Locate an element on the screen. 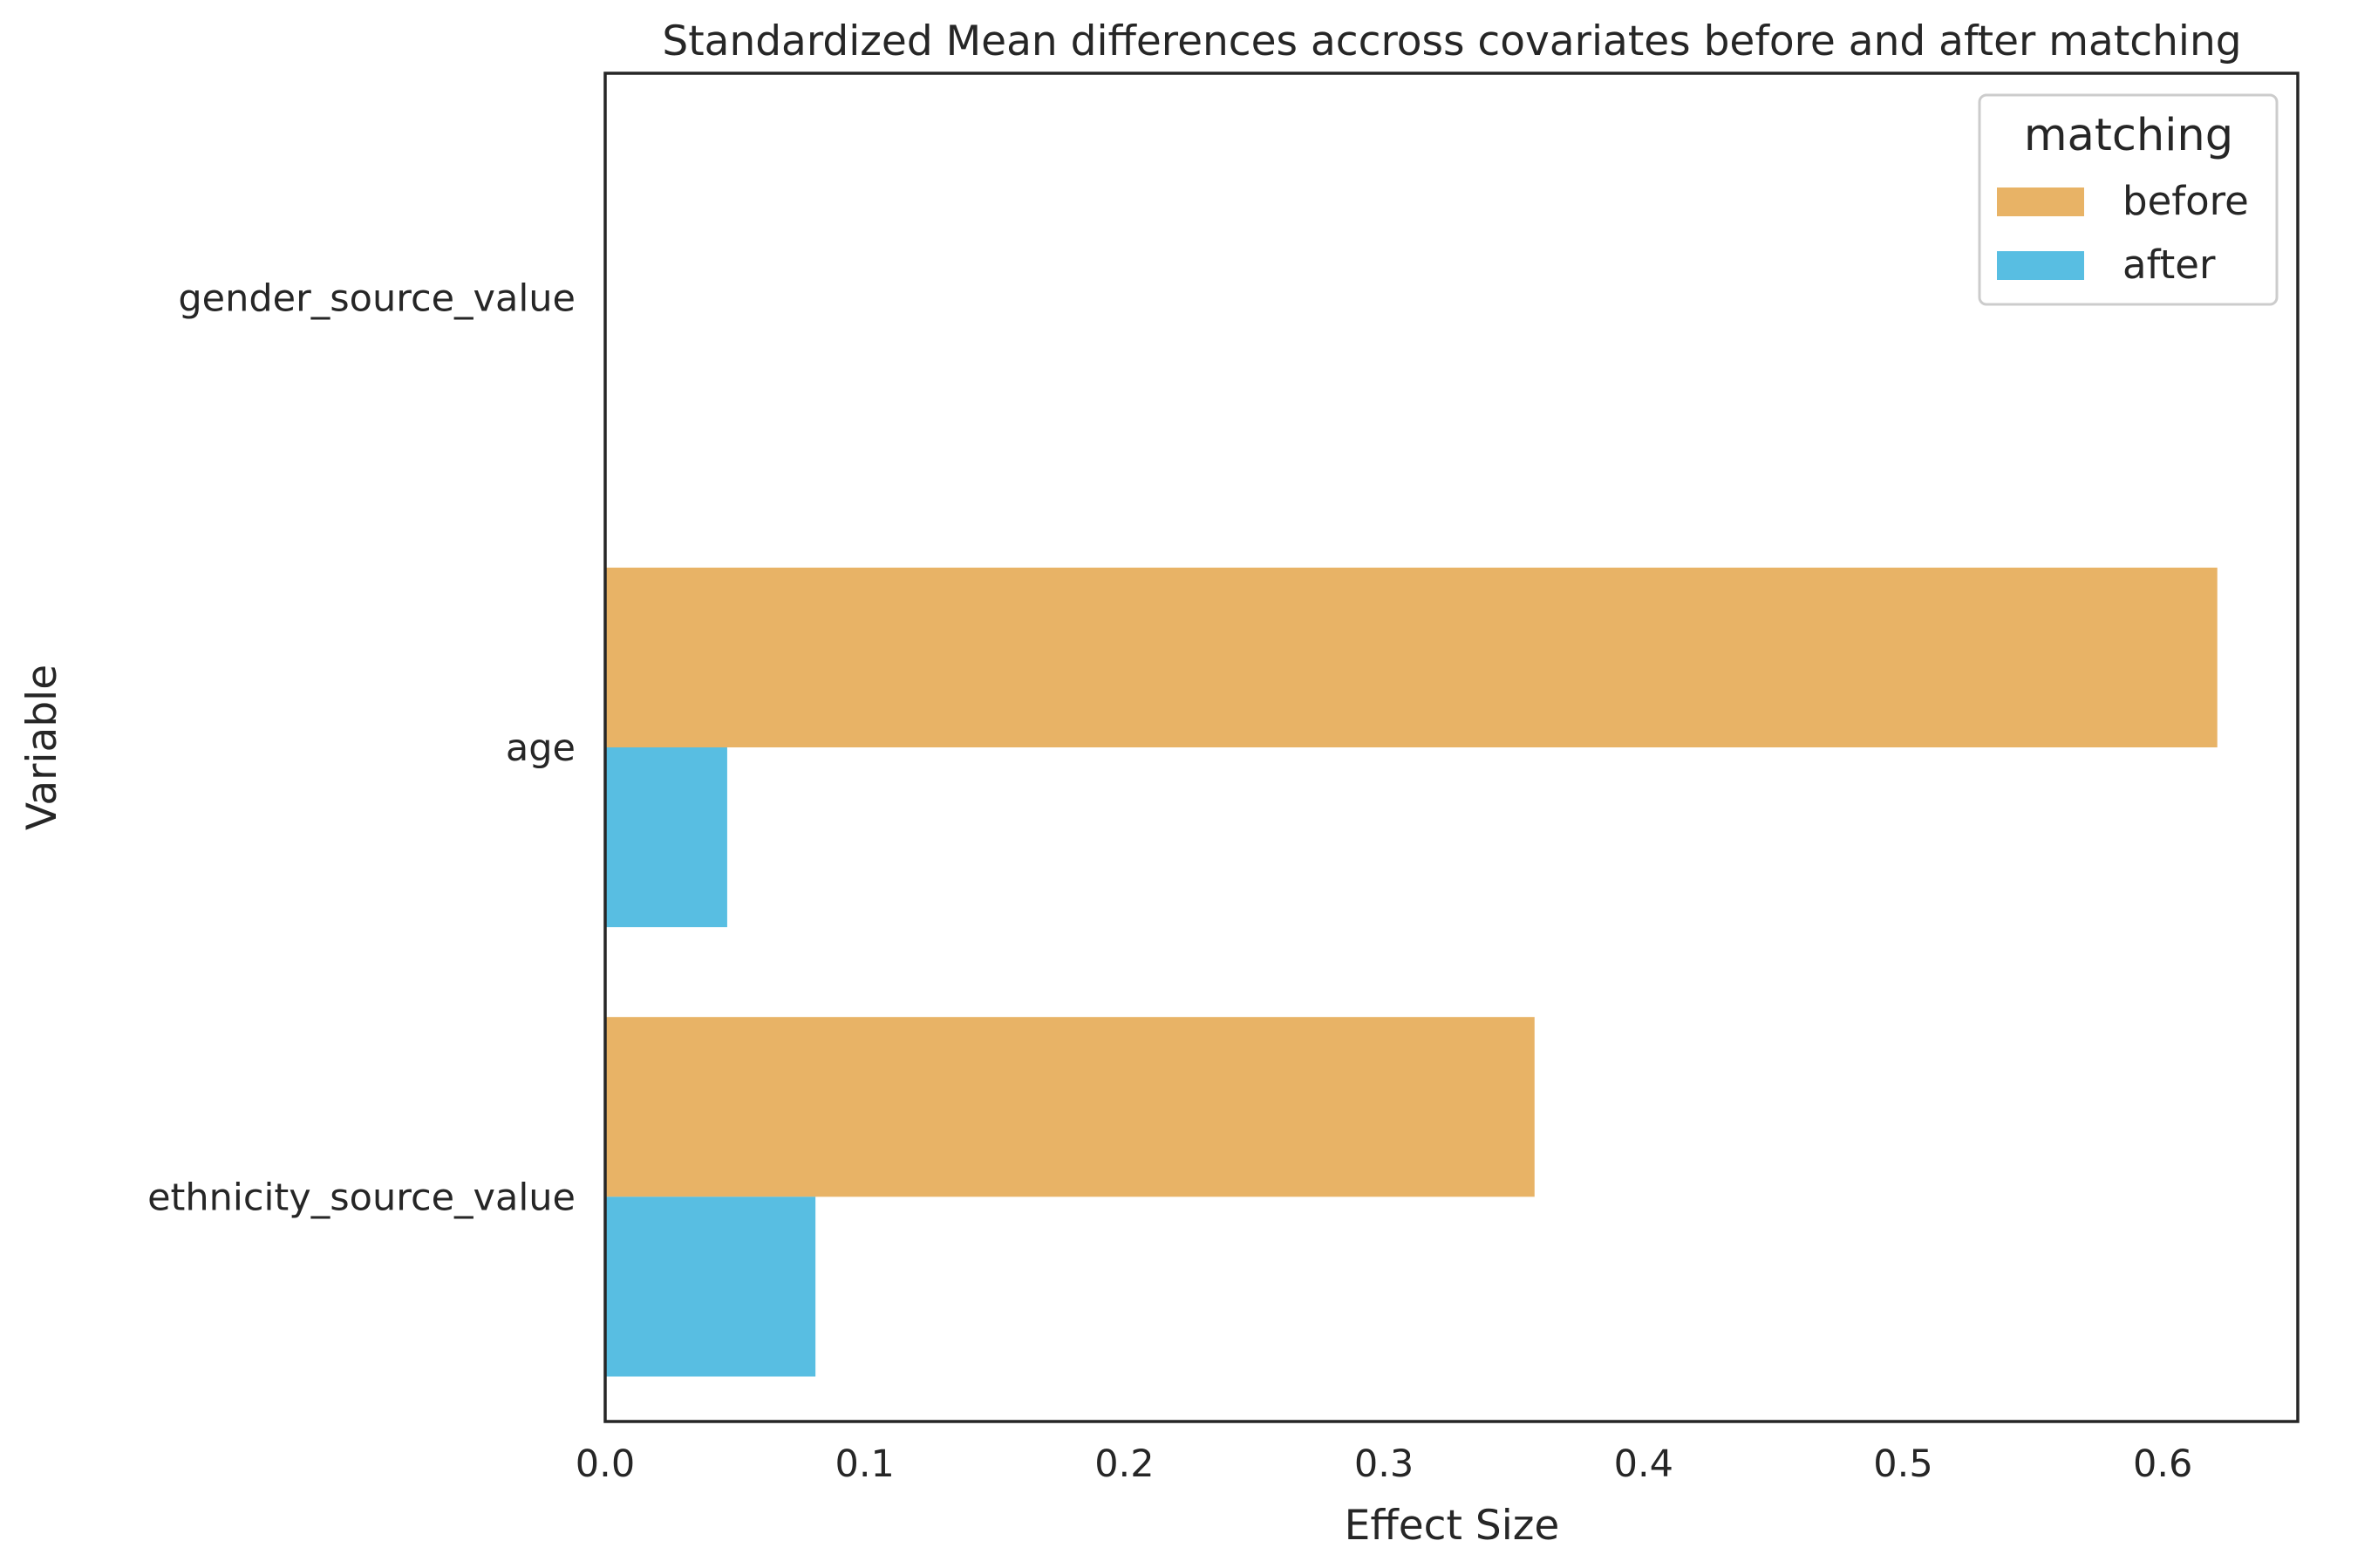  x-tick-label: 0.1 is located at coordinates (865, 1464).